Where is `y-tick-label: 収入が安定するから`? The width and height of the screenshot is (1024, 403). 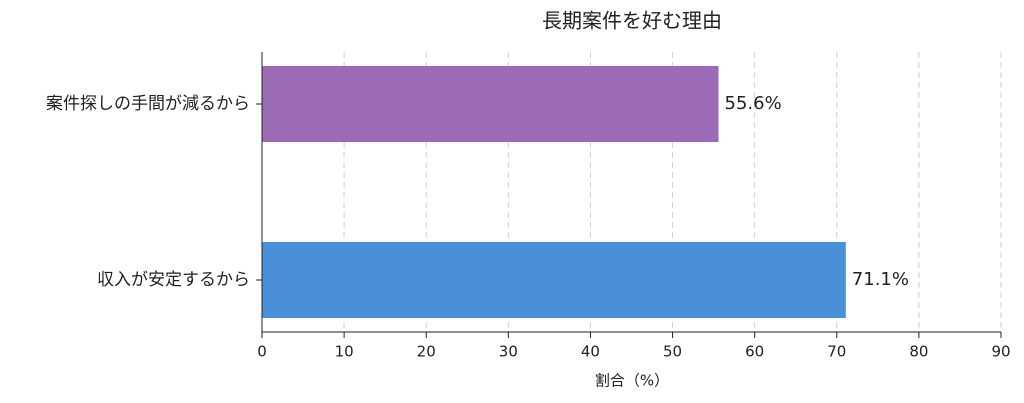 y-tick-label: 収入が安定するから is located at coordinates (173, 280).